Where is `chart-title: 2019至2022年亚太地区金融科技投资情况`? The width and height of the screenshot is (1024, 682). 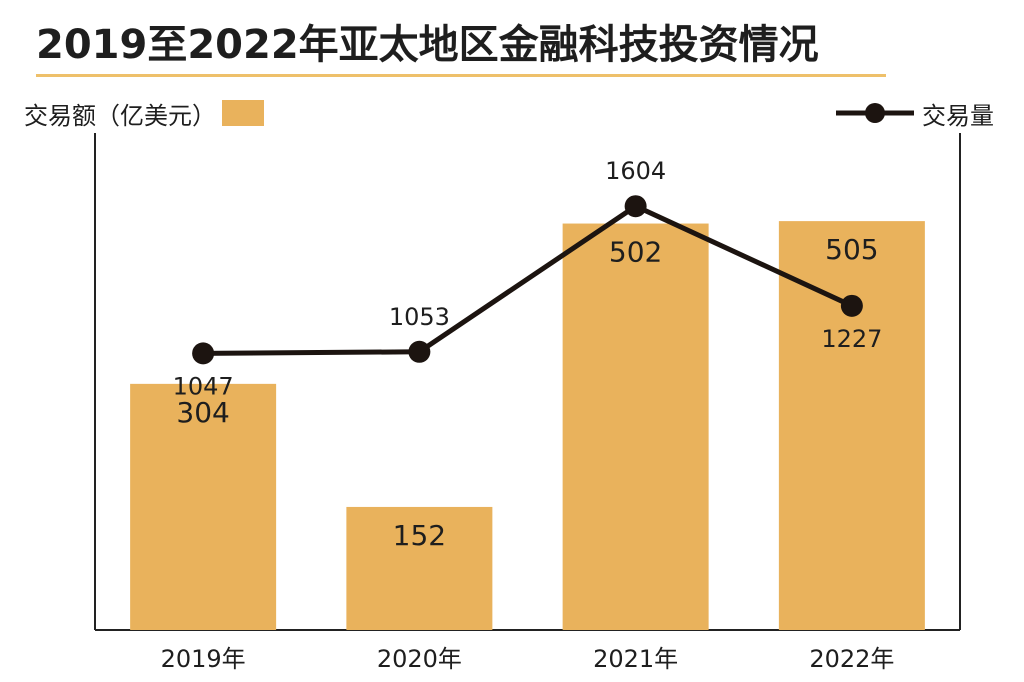
chart-title: 2019至2022年亚太地区金融科技投资情况 is located at coordinates (427, 45).